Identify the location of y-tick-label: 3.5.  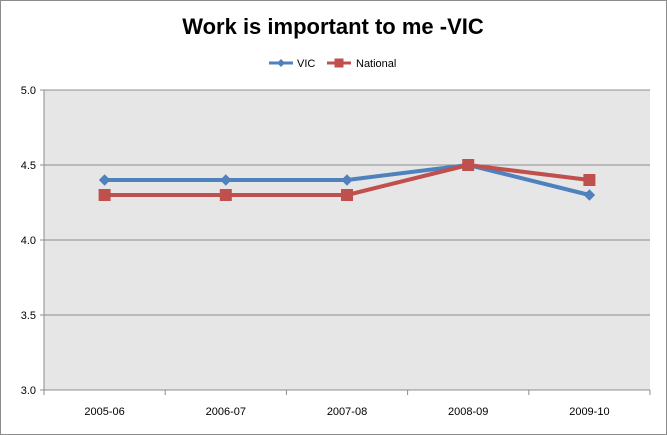
(28, 316).